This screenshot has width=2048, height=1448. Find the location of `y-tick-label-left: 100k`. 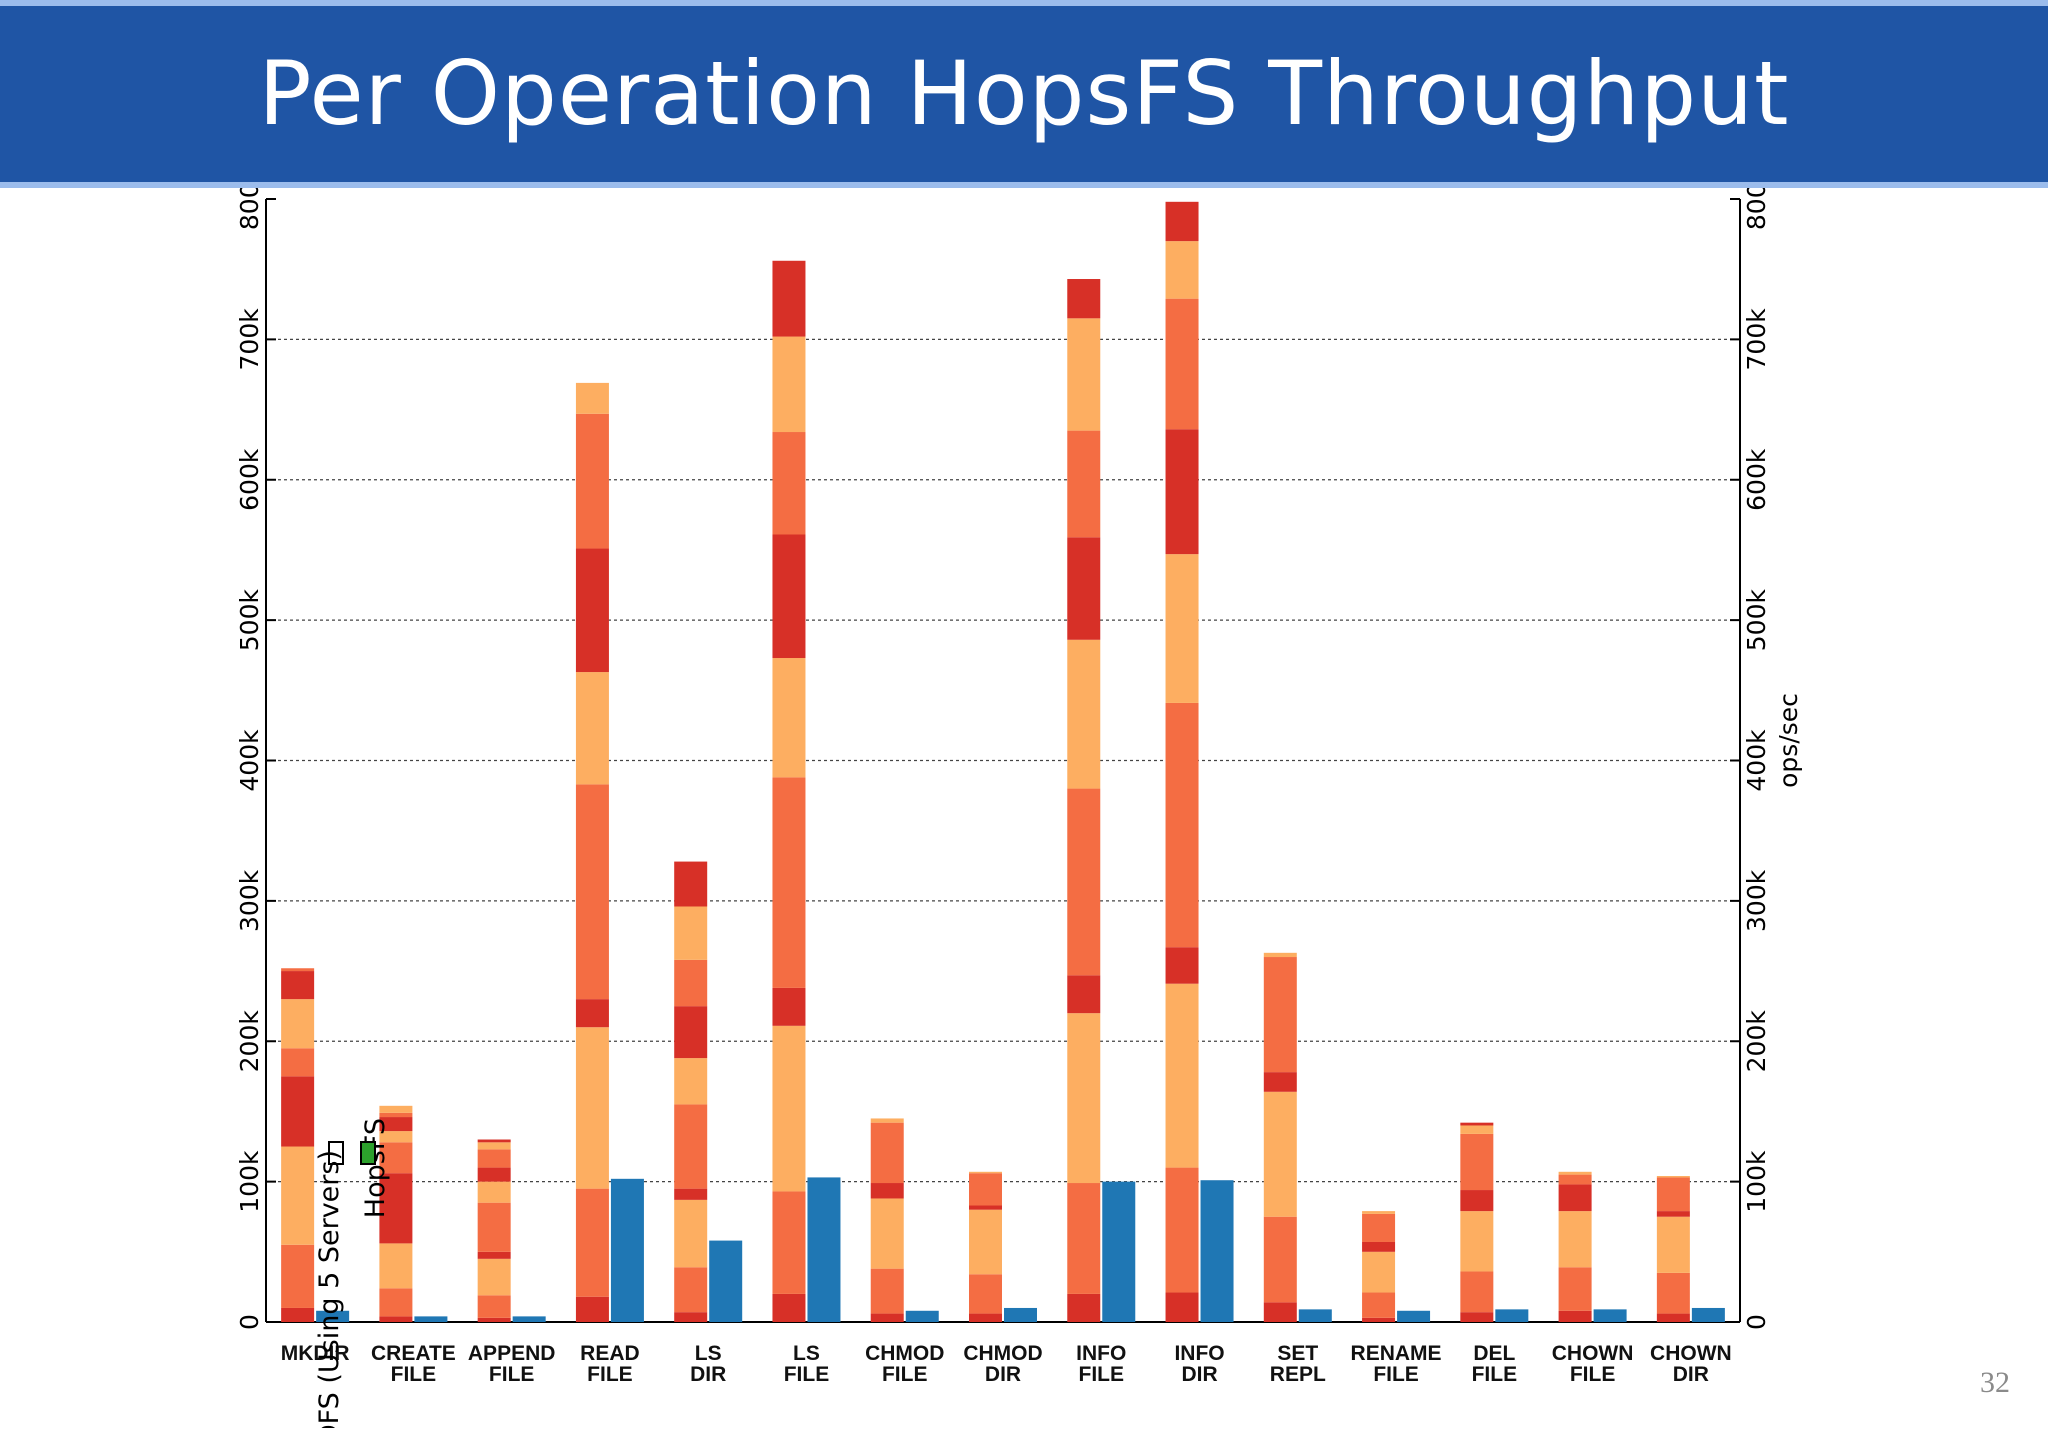

y-tick-label-left: 100k is located at coordinates (249, 1181).